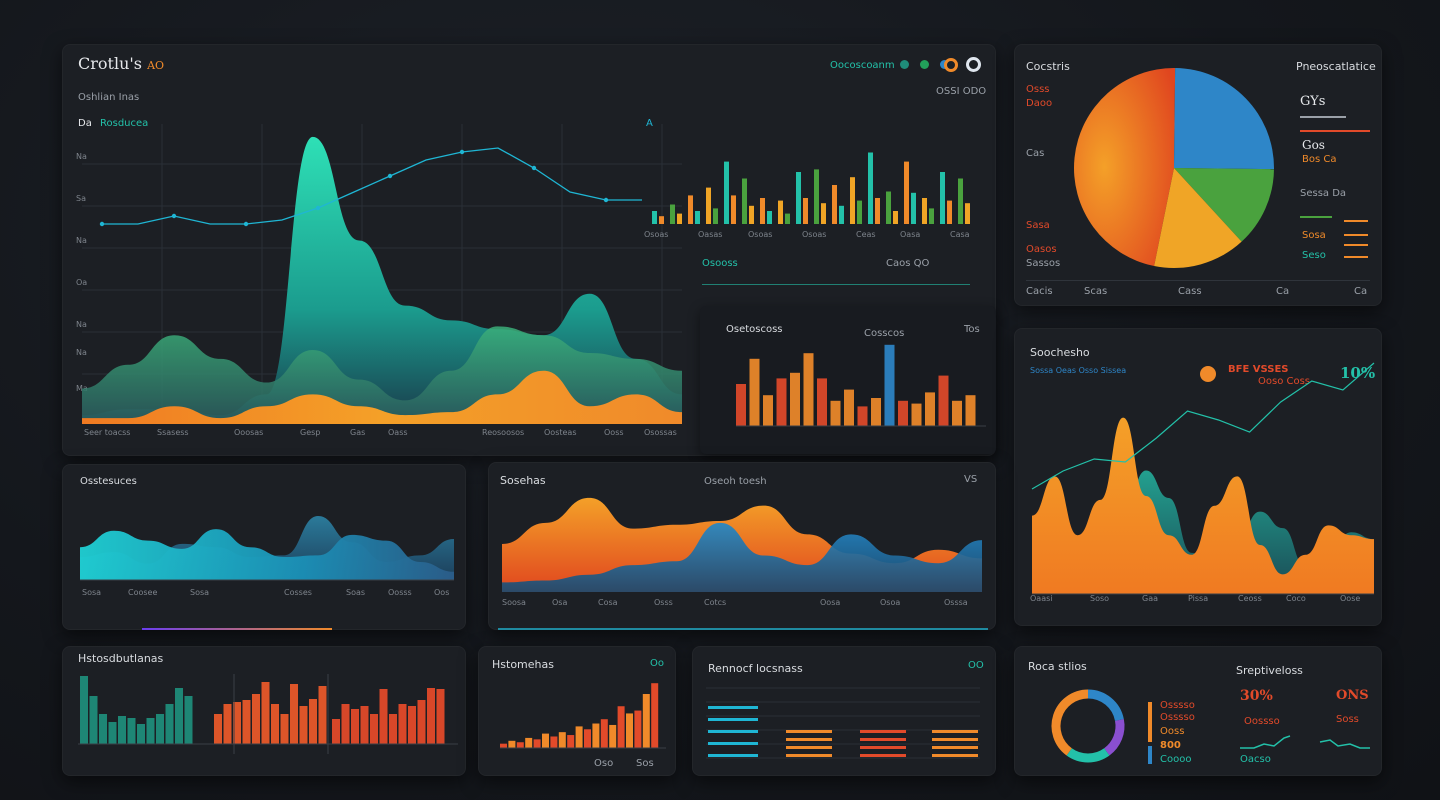 This screenshot has width=1440, height=800. I want to click on pie-legend-a-line2, so click(1335, 131).